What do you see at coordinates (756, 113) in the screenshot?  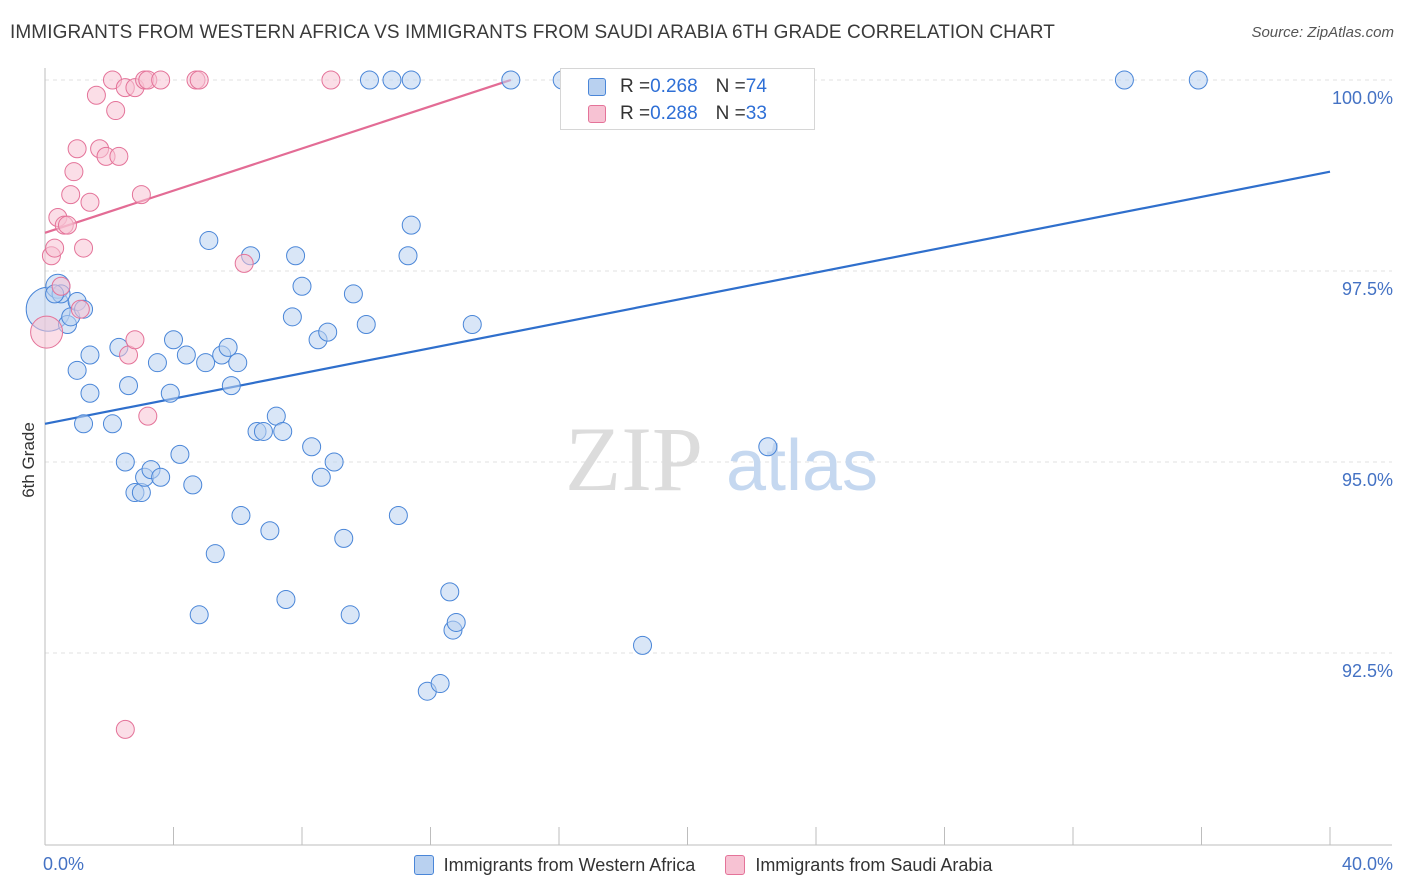 I see `legend-n-value: 33` at bounding box center [756, 113].